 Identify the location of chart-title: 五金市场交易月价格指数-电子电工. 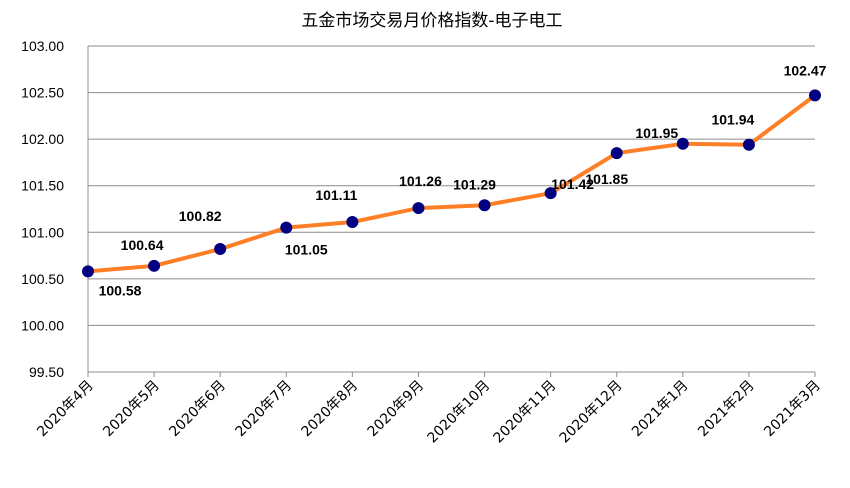
(431, 21).